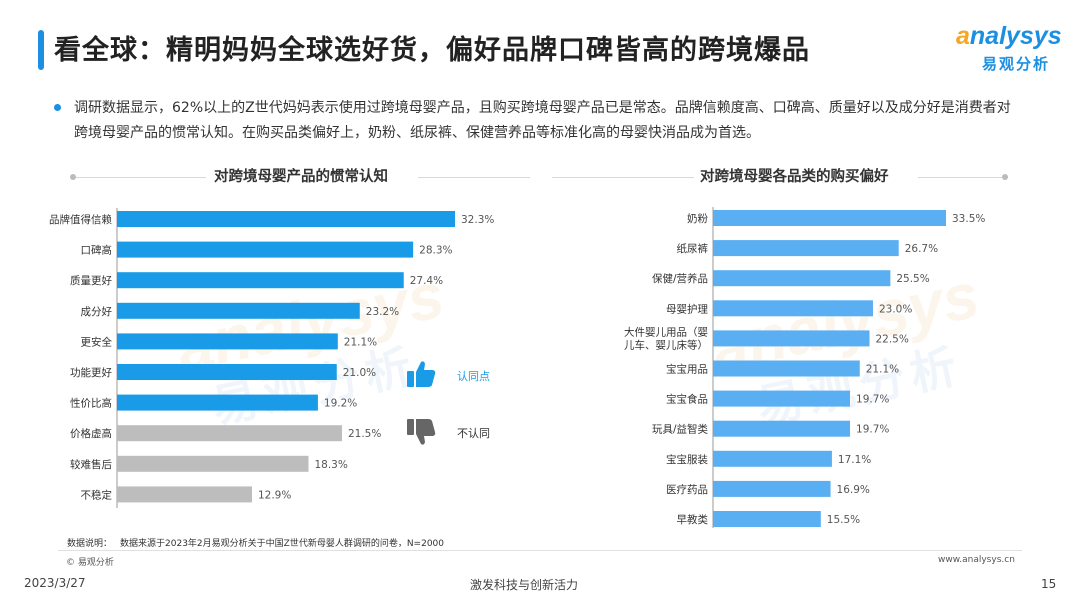 This screenshot has width=1080, height=608. Describe the element at coordinates (687, 369) in the screenshot. I see `category-label: 宝宝用品` at that location.